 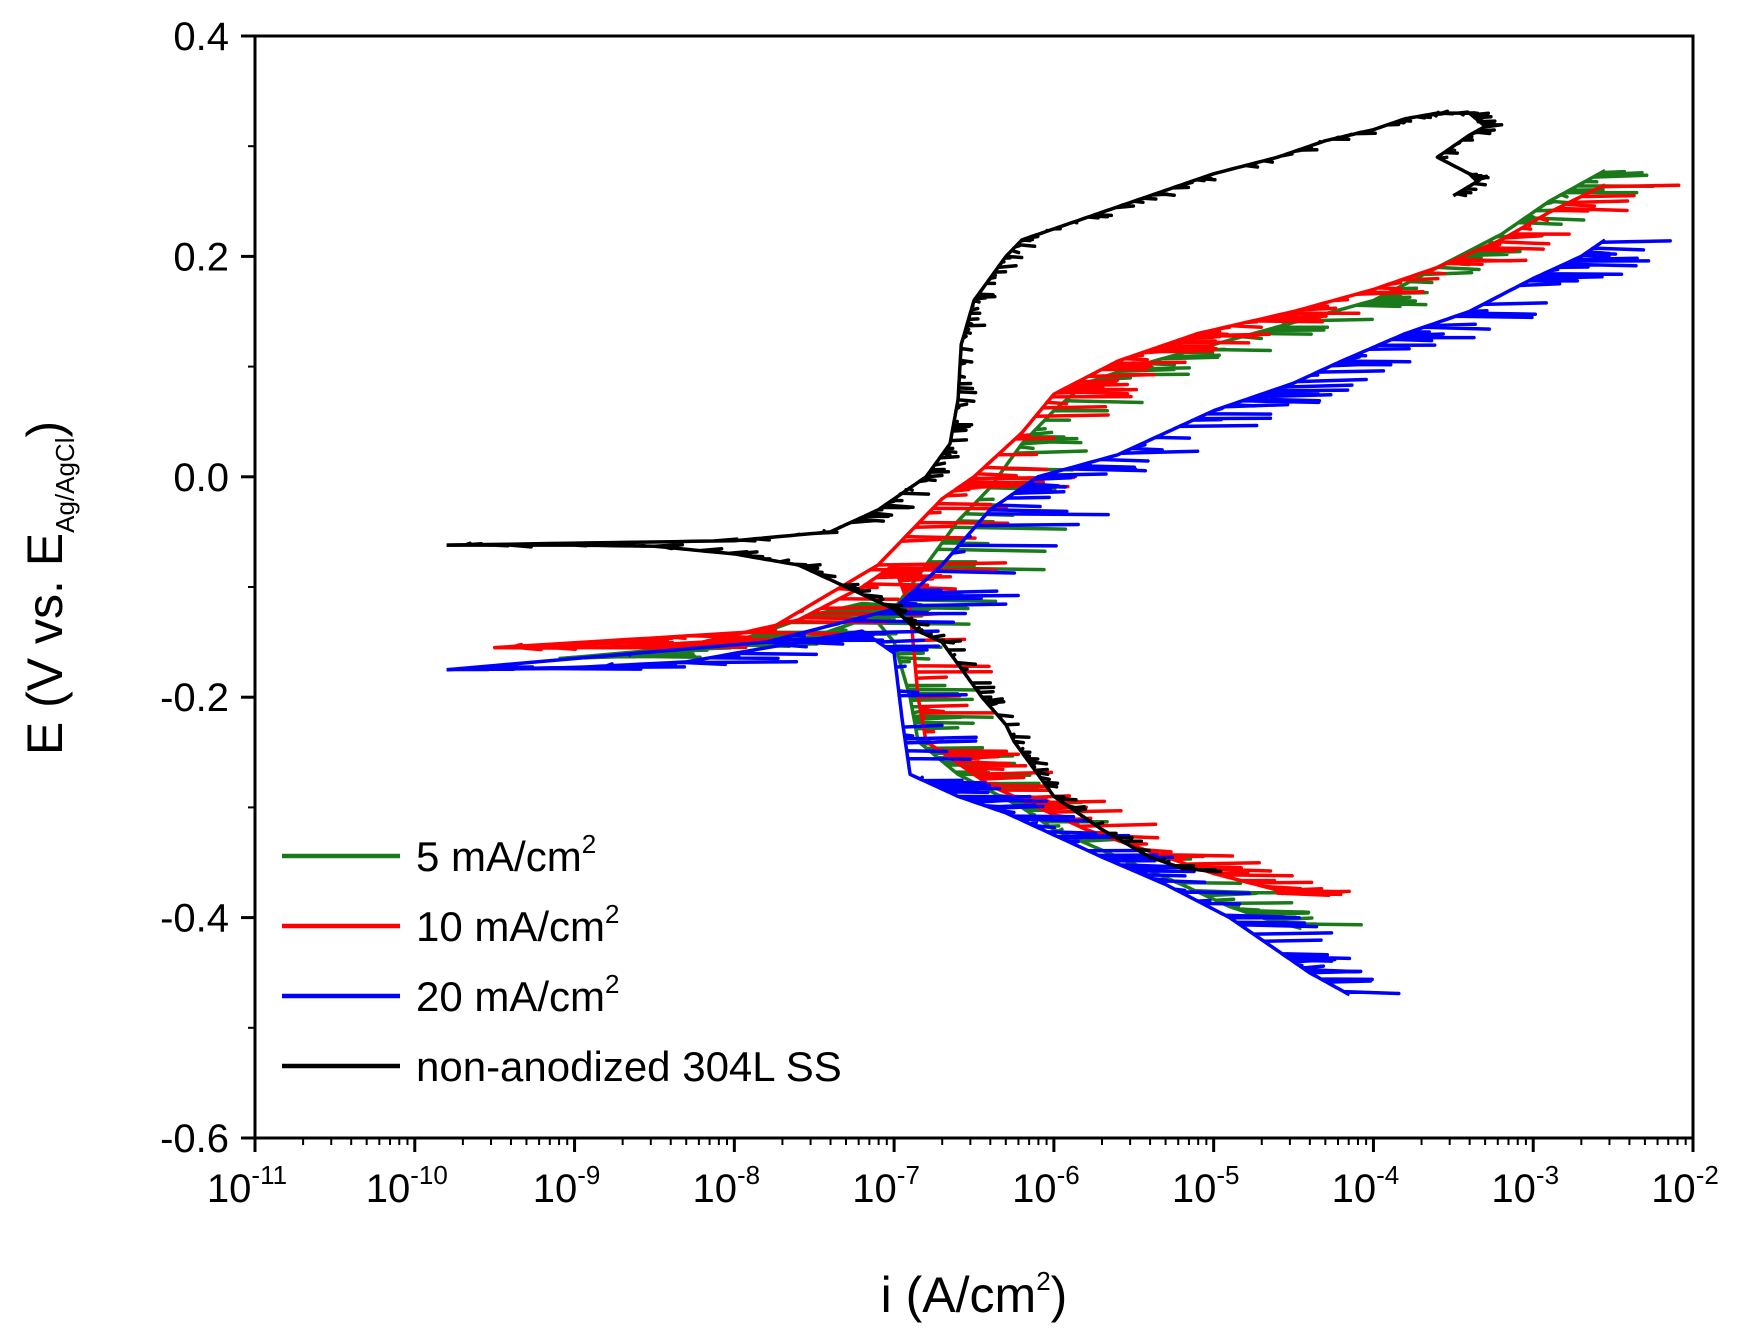 What do you see at coordinates (629, 1066) in the screenshot?
I see `legend-label: non-anodized 304L SS` at bounding box center [629, 1066].